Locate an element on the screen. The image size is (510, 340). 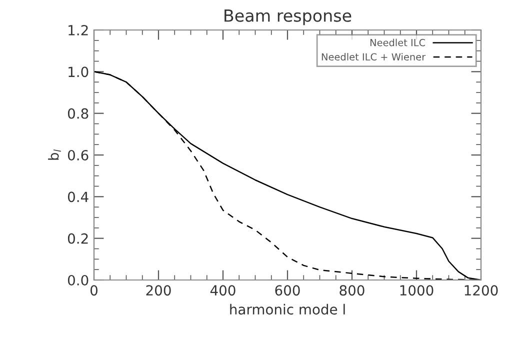
y-tick-label: 0.2 is located at coordinates (78, 238).